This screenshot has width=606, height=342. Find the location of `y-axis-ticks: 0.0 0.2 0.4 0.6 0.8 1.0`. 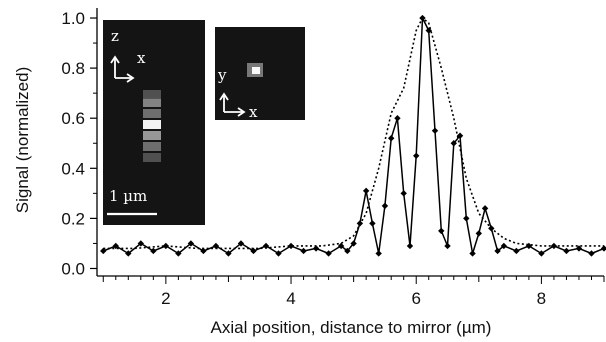

y-axis-ticks: 0.0 0.2 0.4 0.6 0.8 1.0 is located at coordinates (79, 143).